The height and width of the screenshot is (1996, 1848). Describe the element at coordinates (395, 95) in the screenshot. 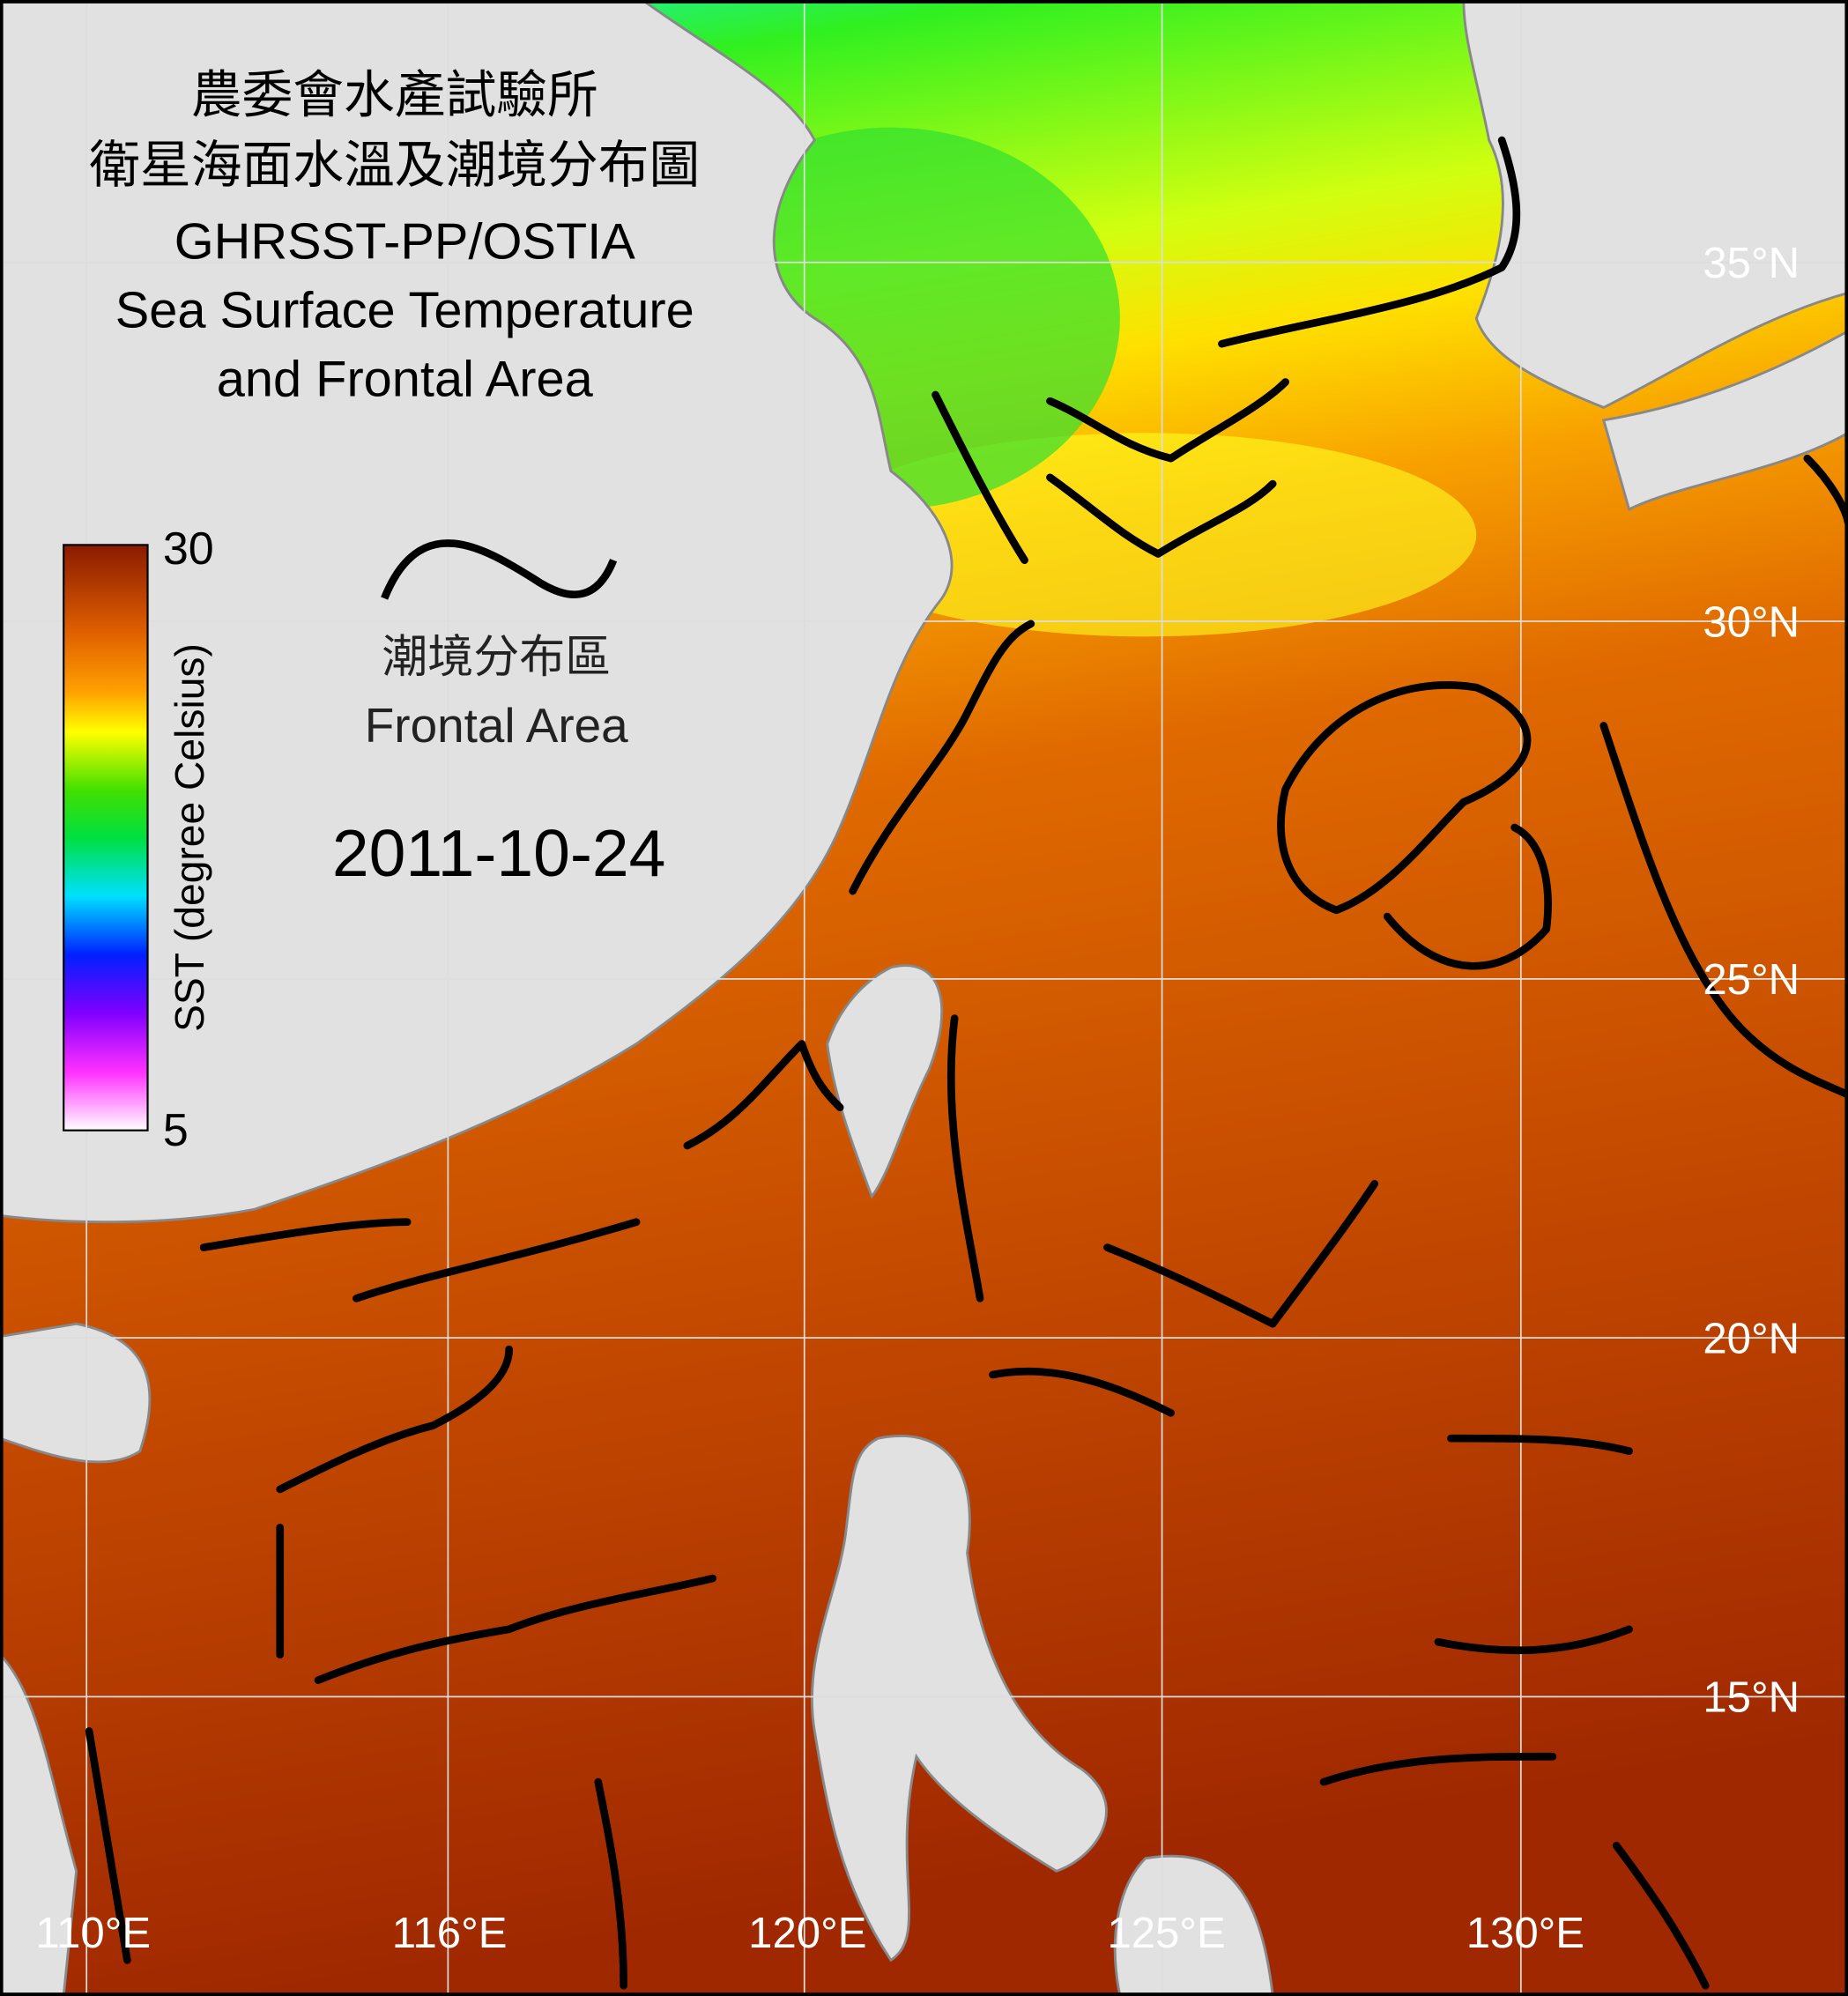

I see `title-line: 農委會水產試驗所` at that location.